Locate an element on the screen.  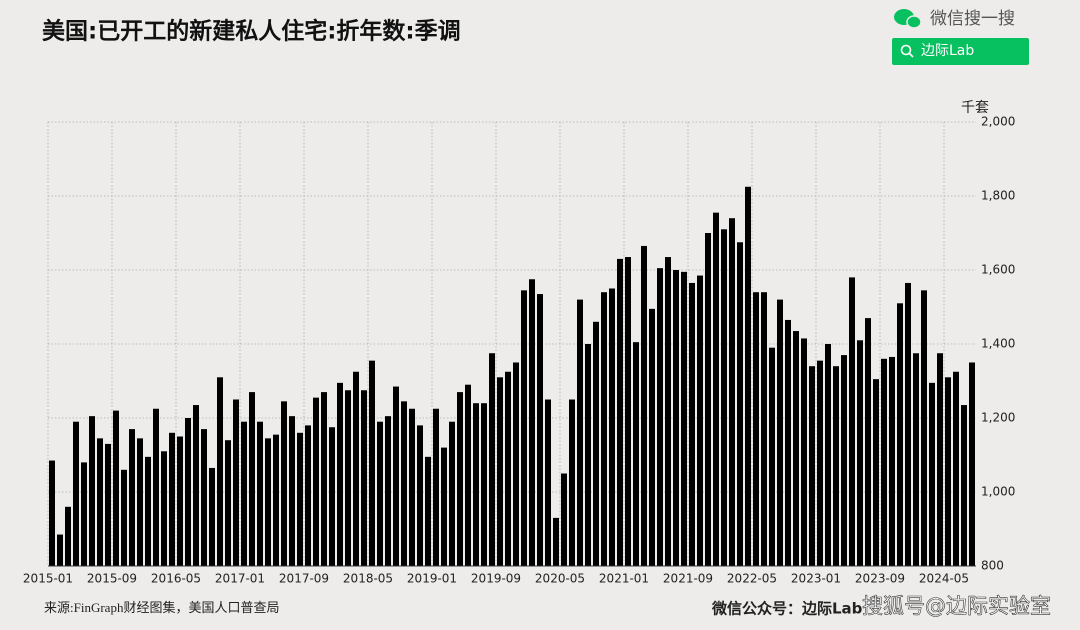
x-tick-label: 2016-05 is located at coordinates (176, 579).